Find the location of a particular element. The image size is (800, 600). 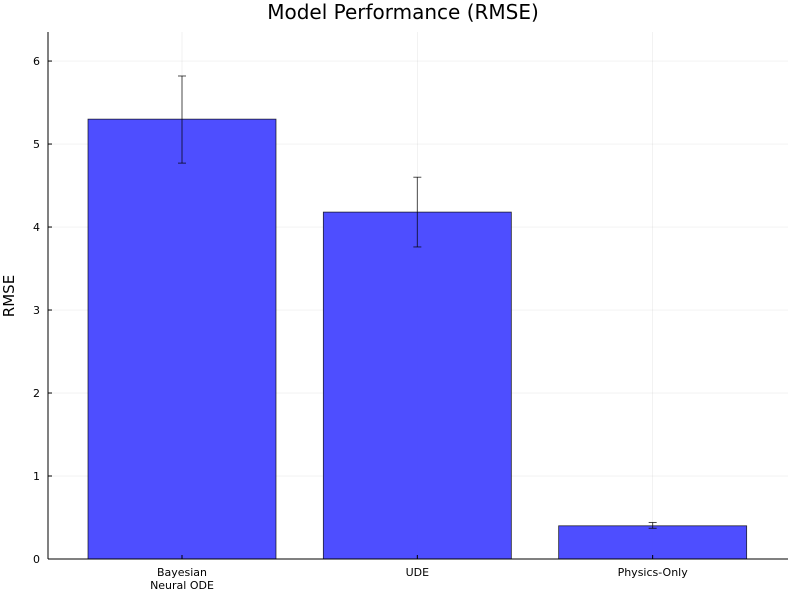

y-tick-label: 3 is located at coordinates (36, 310).